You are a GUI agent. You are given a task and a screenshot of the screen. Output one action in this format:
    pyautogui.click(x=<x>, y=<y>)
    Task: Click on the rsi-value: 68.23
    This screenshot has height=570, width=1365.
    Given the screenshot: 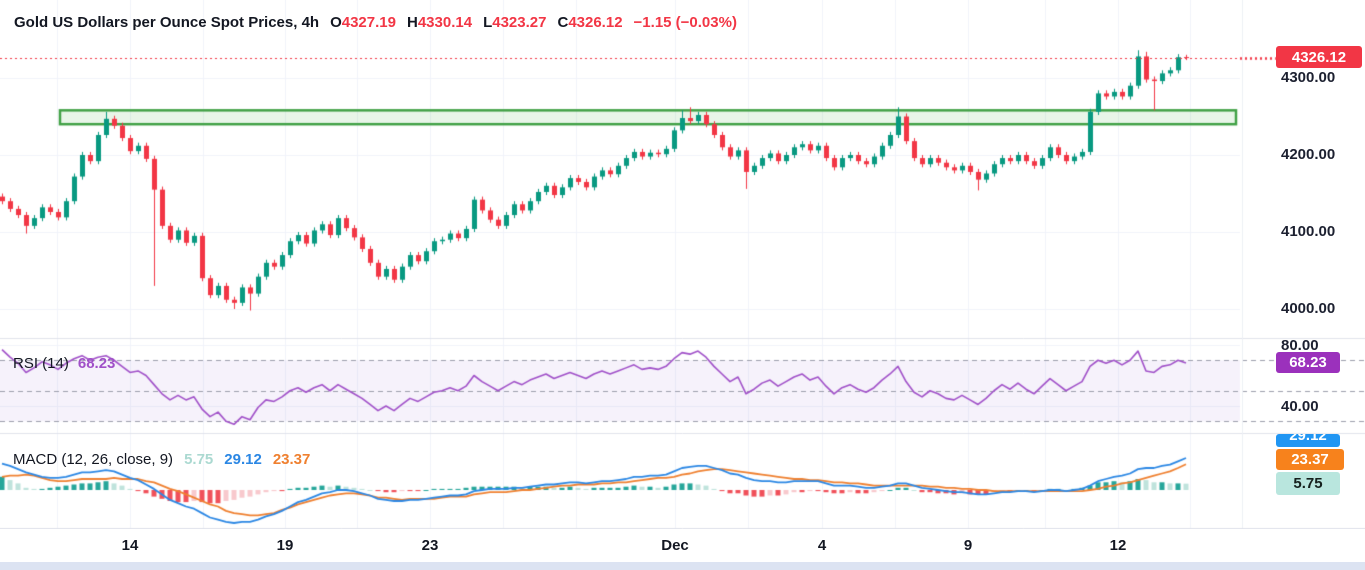 What is the action you would take?
    pyautogui.click(x=96, y=363)
    